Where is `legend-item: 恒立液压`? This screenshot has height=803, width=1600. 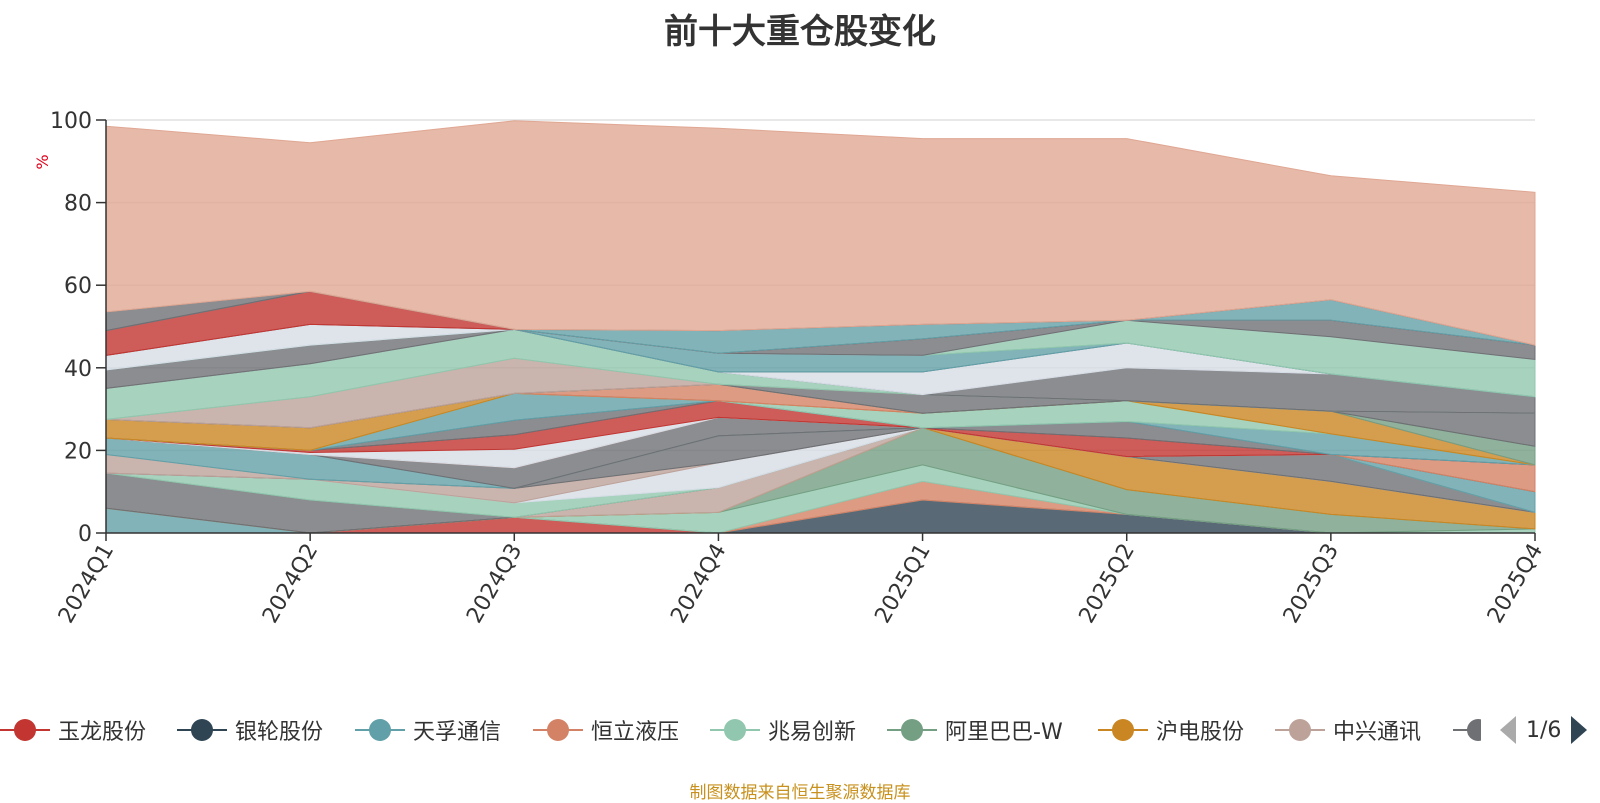
legend-item: 恒立液压 is located at coordinates (606, 730).